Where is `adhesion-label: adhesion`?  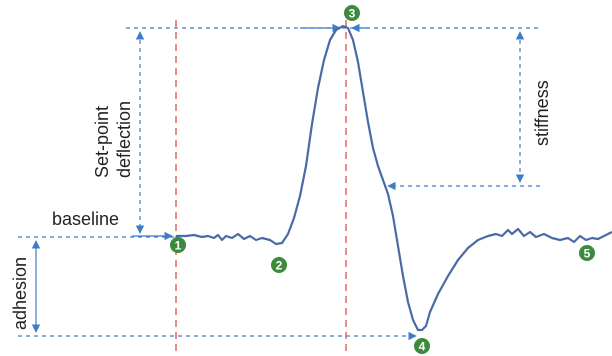 adhesion-label: adhesion is located at coordinates (20, 293).